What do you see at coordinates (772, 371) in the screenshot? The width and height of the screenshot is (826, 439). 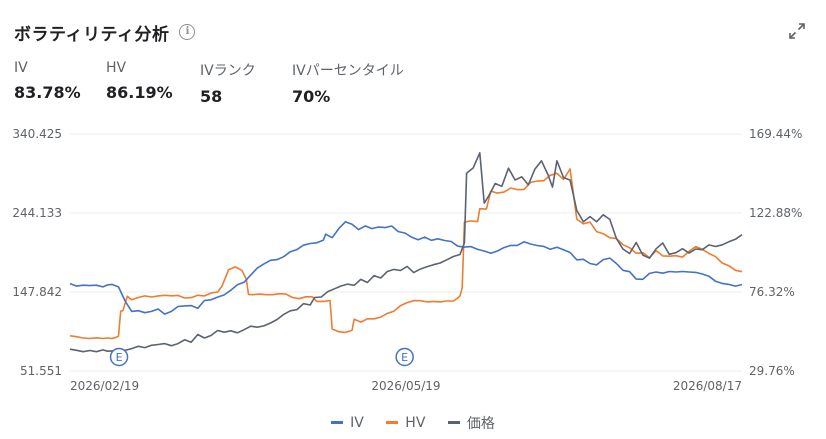 I see `y-right-tick-label: 29.76%` at bounding box center [772, 371].